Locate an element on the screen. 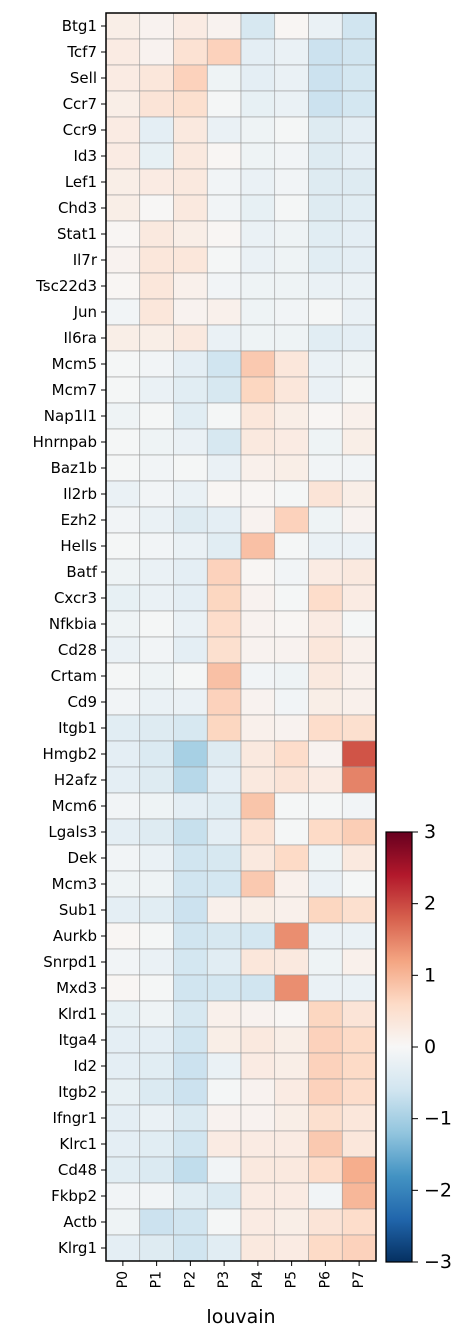 Image resolution: width=472 pixels, height=1342 pixels. colorbar is located at coordinates (399, 1047).